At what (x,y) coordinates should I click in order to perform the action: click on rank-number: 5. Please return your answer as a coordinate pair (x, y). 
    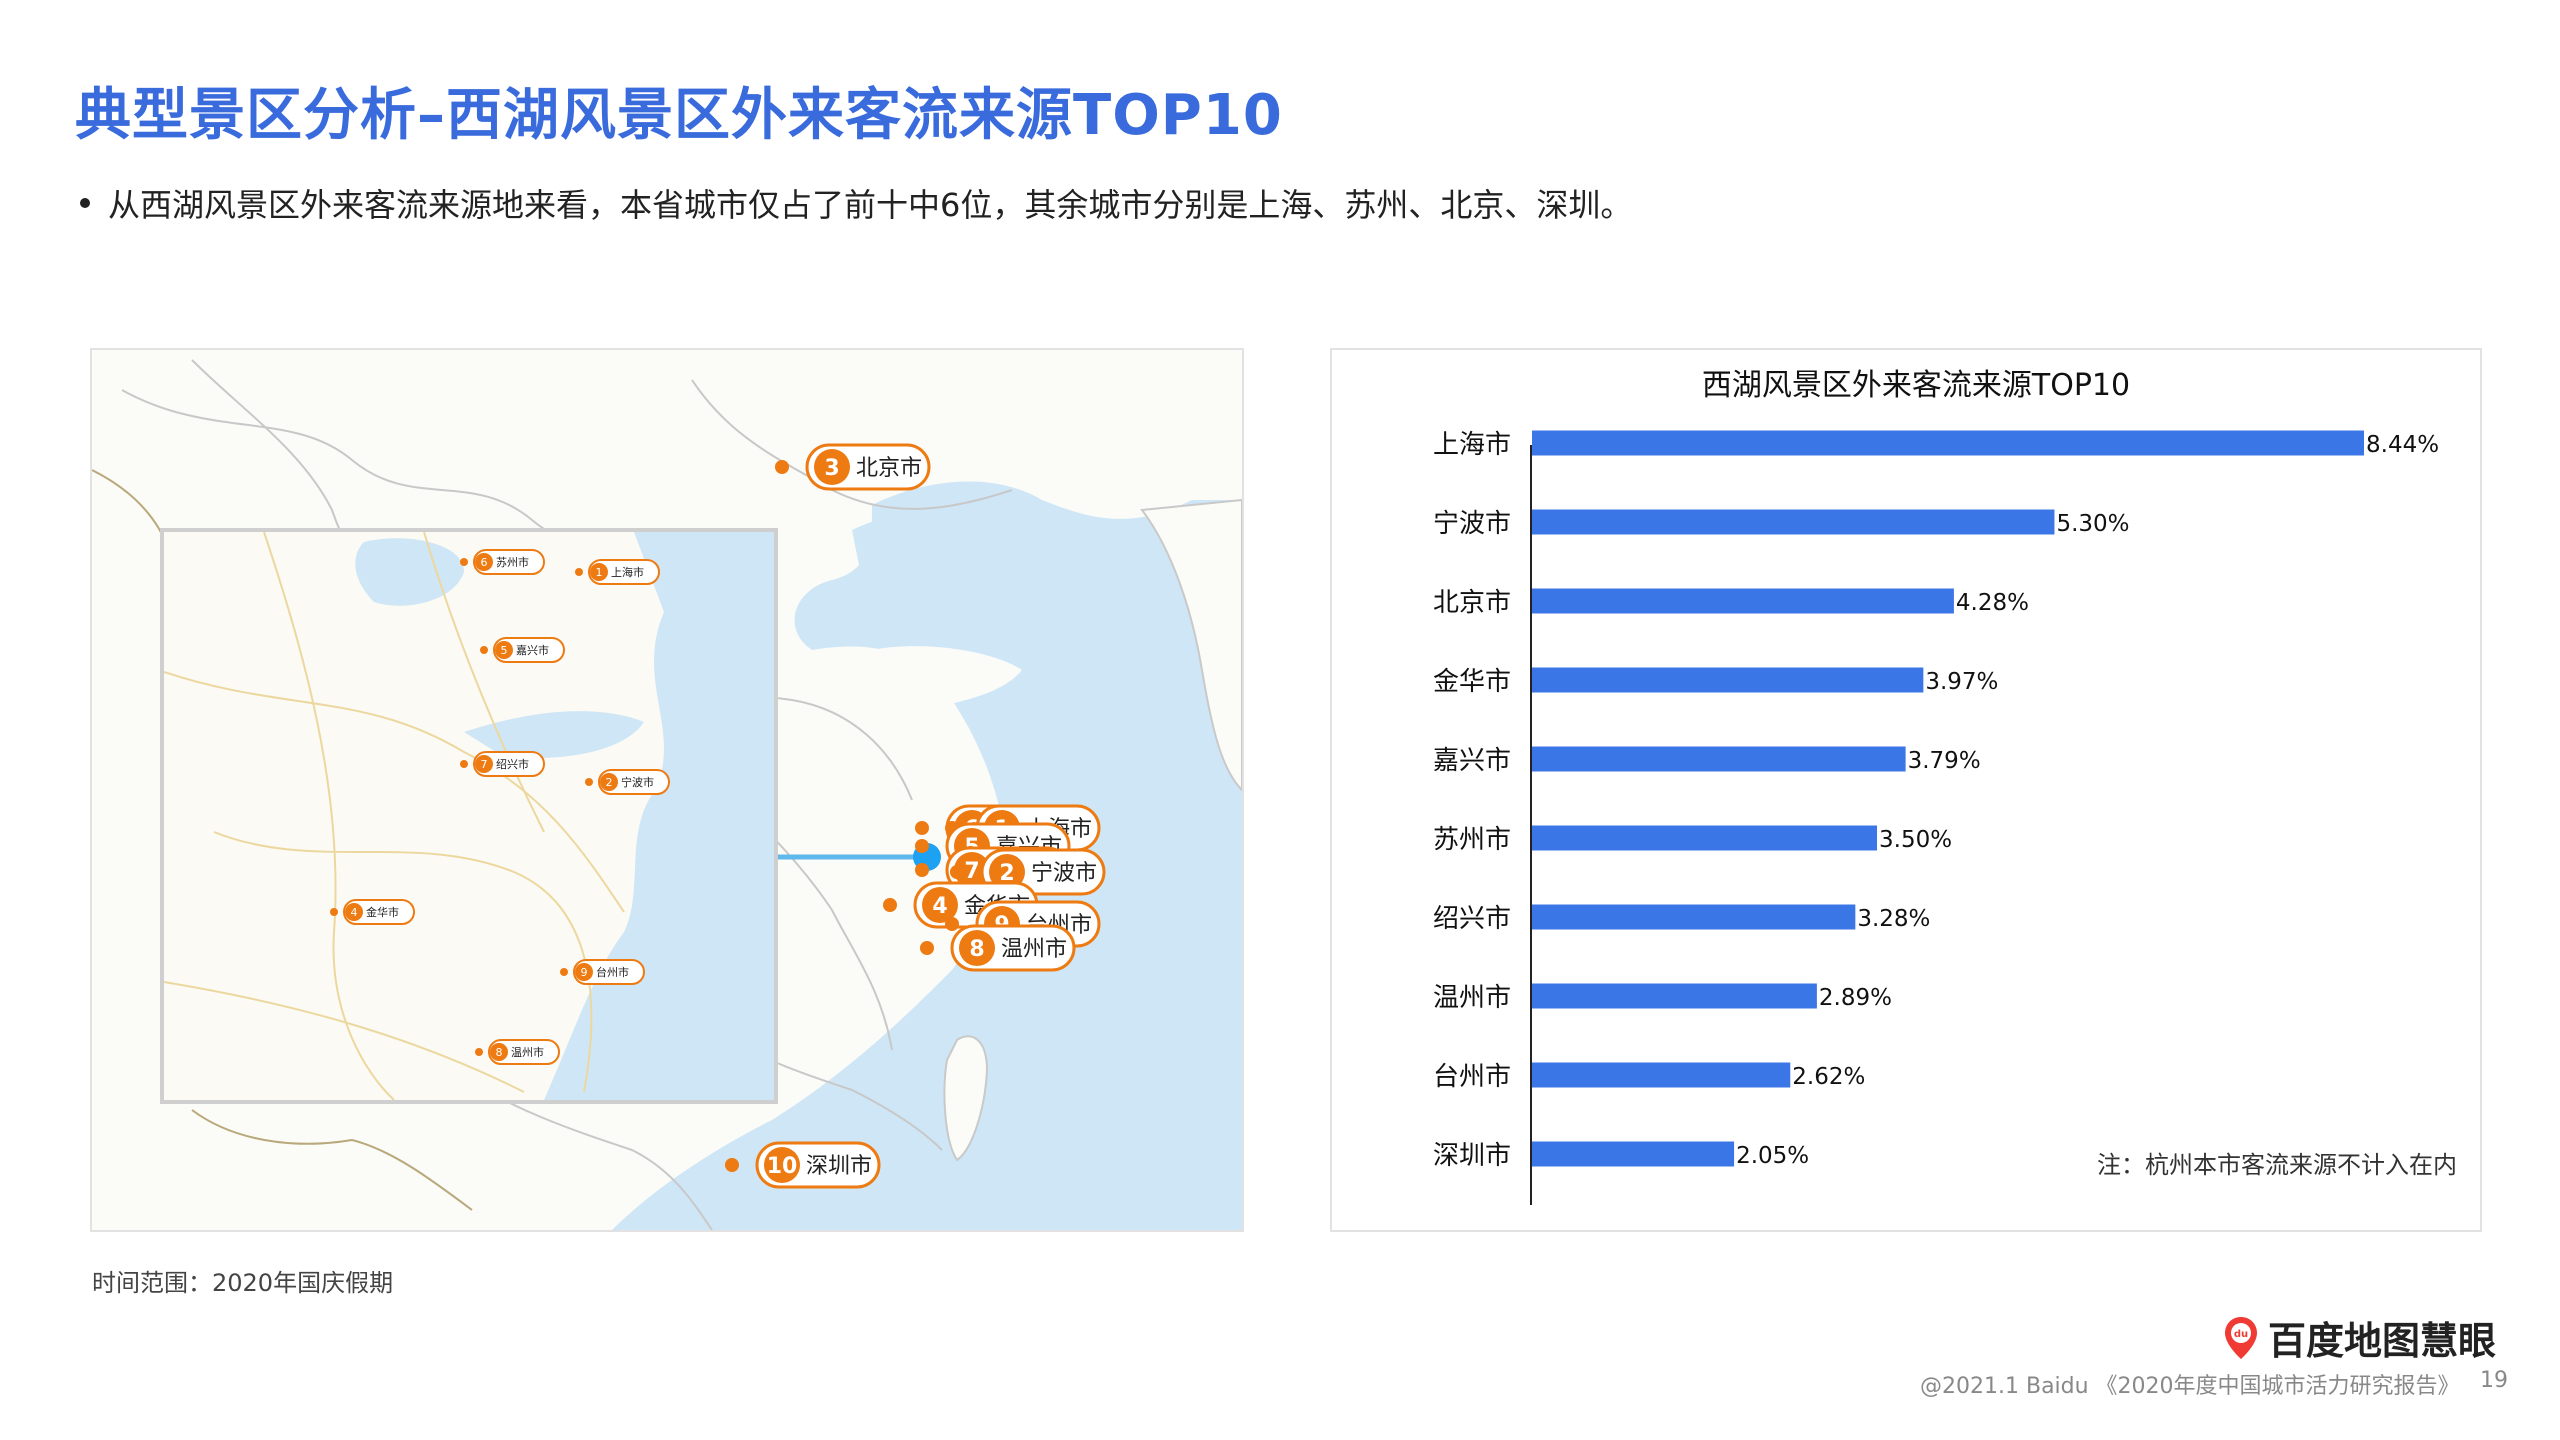
    Looking at the image, I should click on (504, 650).